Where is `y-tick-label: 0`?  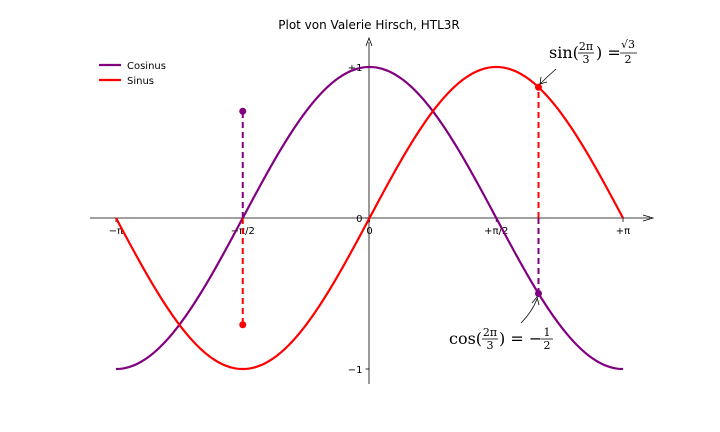
y-tick-label: 0 is located at coordinates (359, 219).